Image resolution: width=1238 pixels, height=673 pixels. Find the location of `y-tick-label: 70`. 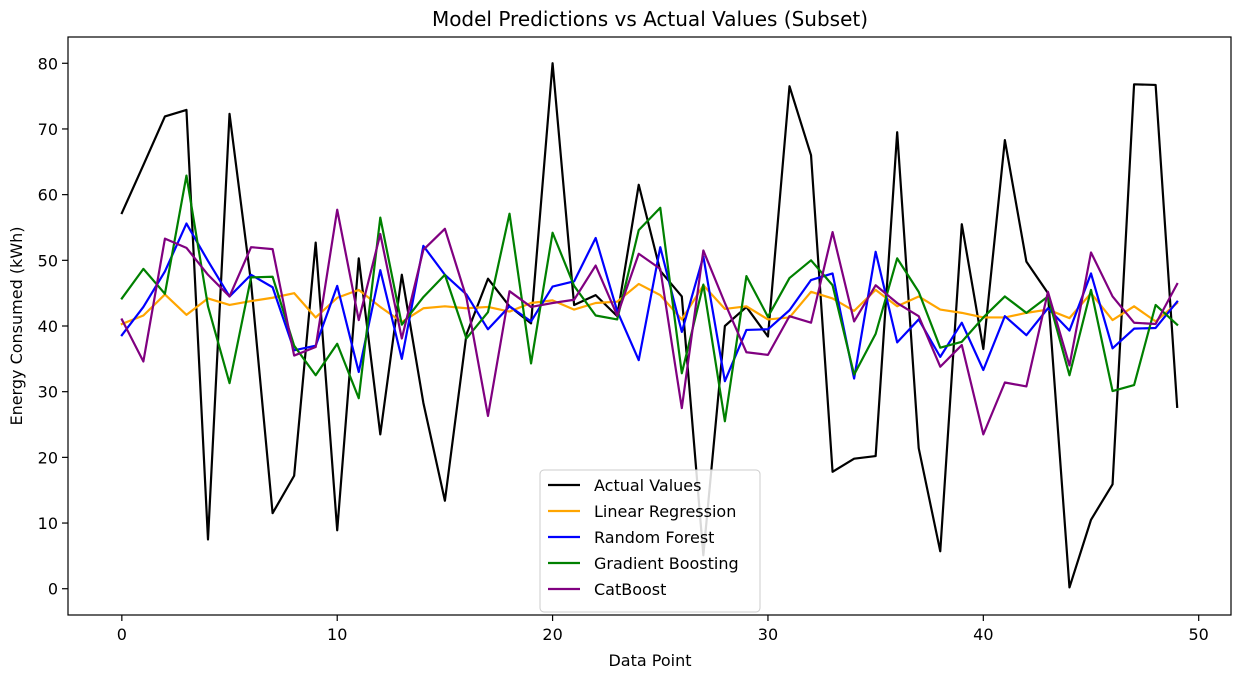

y-tick-label: 70 is located at coordinates (48, 129).